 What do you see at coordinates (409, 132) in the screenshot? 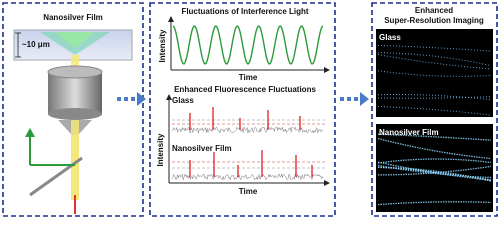
I see `image-label: Nanosilver Film` at bounding box center [409, 132].